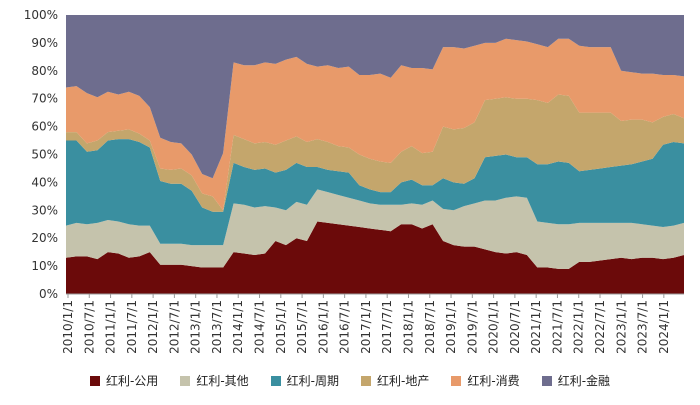 Image resolution: width=700 pixels, height=405 pixels. Describe the element at coordinates (494, 327) in the screenshot. I see `x-tick-label: 2020/1/1` at that location.